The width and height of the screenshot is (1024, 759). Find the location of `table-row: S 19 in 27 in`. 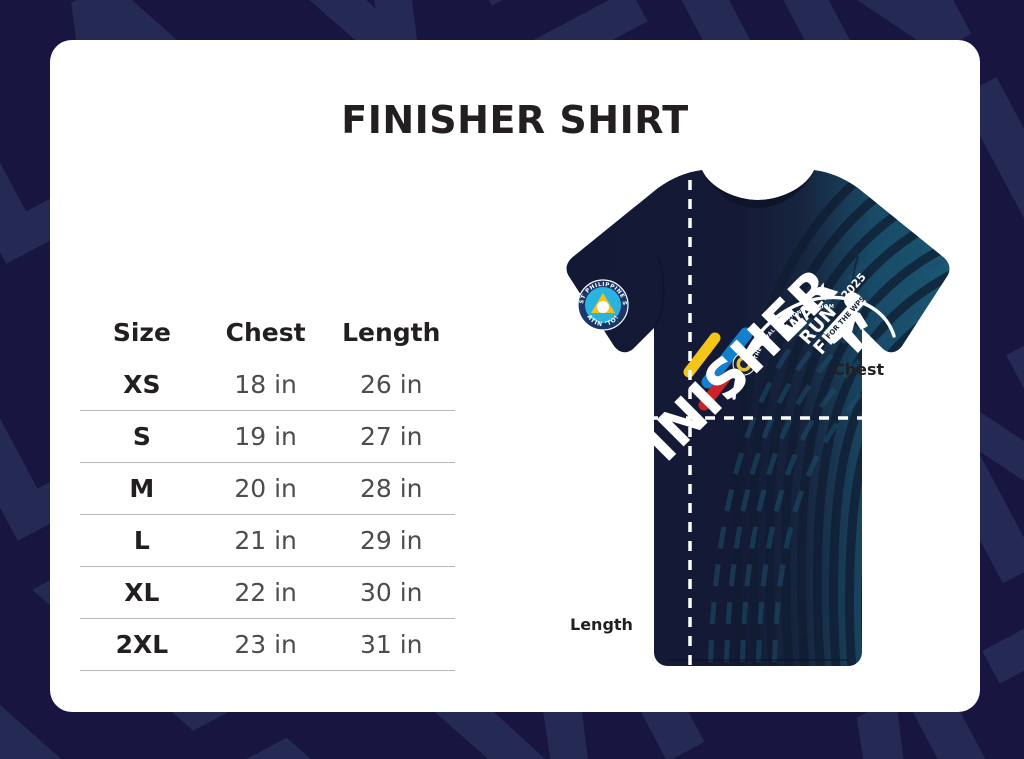

table-row: S 19 in 27 in is located at coordinates (267, 436).